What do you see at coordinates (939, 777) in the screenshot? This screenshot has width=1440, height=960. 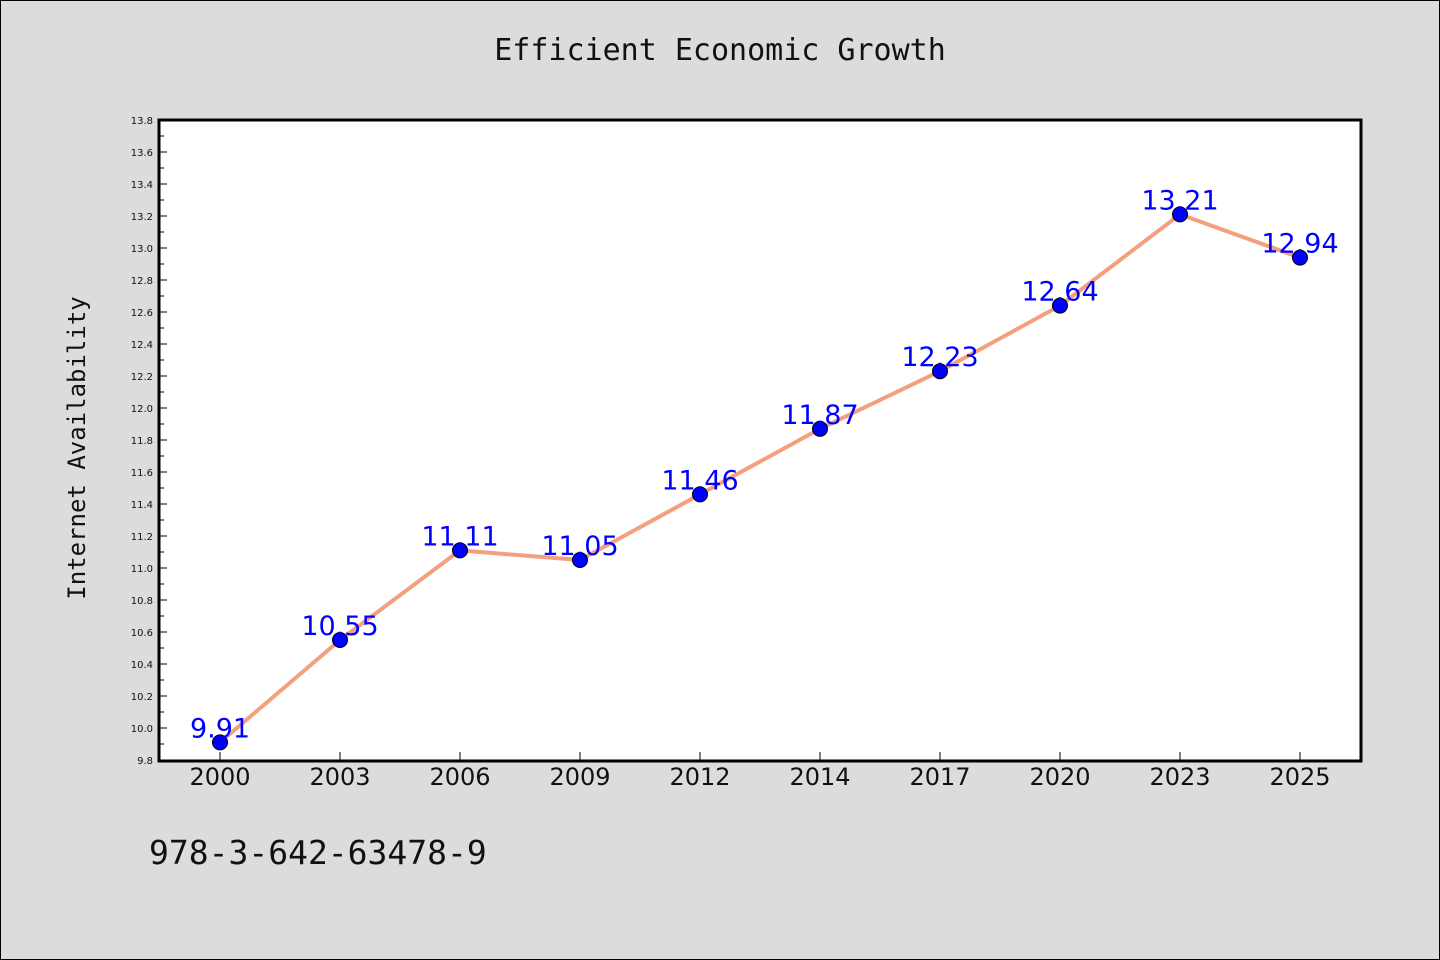 I see `x-tick-label: 2017` at bounding box center [939, 777].